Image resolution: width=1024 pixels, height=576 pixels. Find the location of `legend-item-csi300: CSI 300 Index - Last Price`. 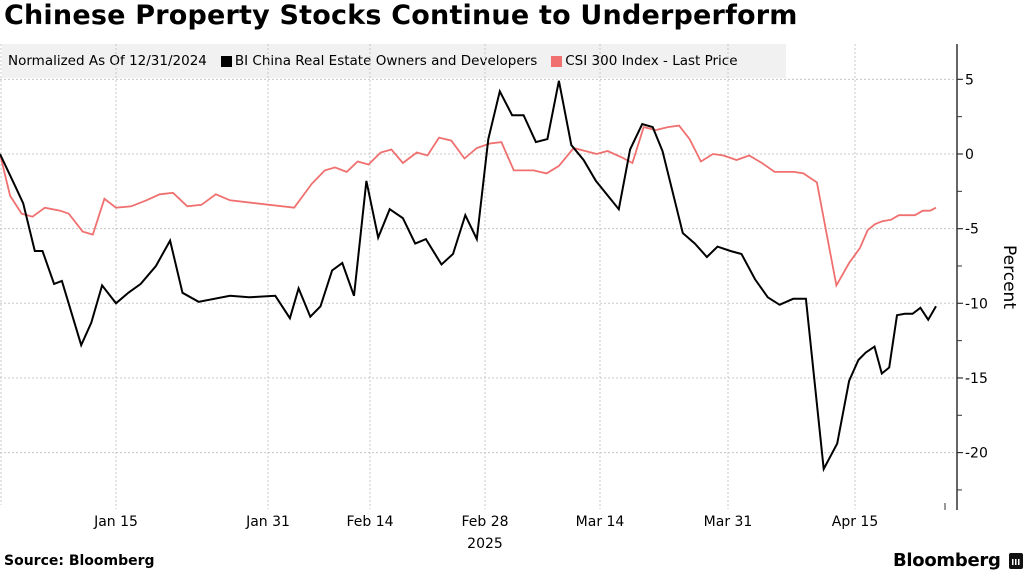

legend-item-csi300: CSI 300 Index - Last Price is located at coordinates (644, 61).